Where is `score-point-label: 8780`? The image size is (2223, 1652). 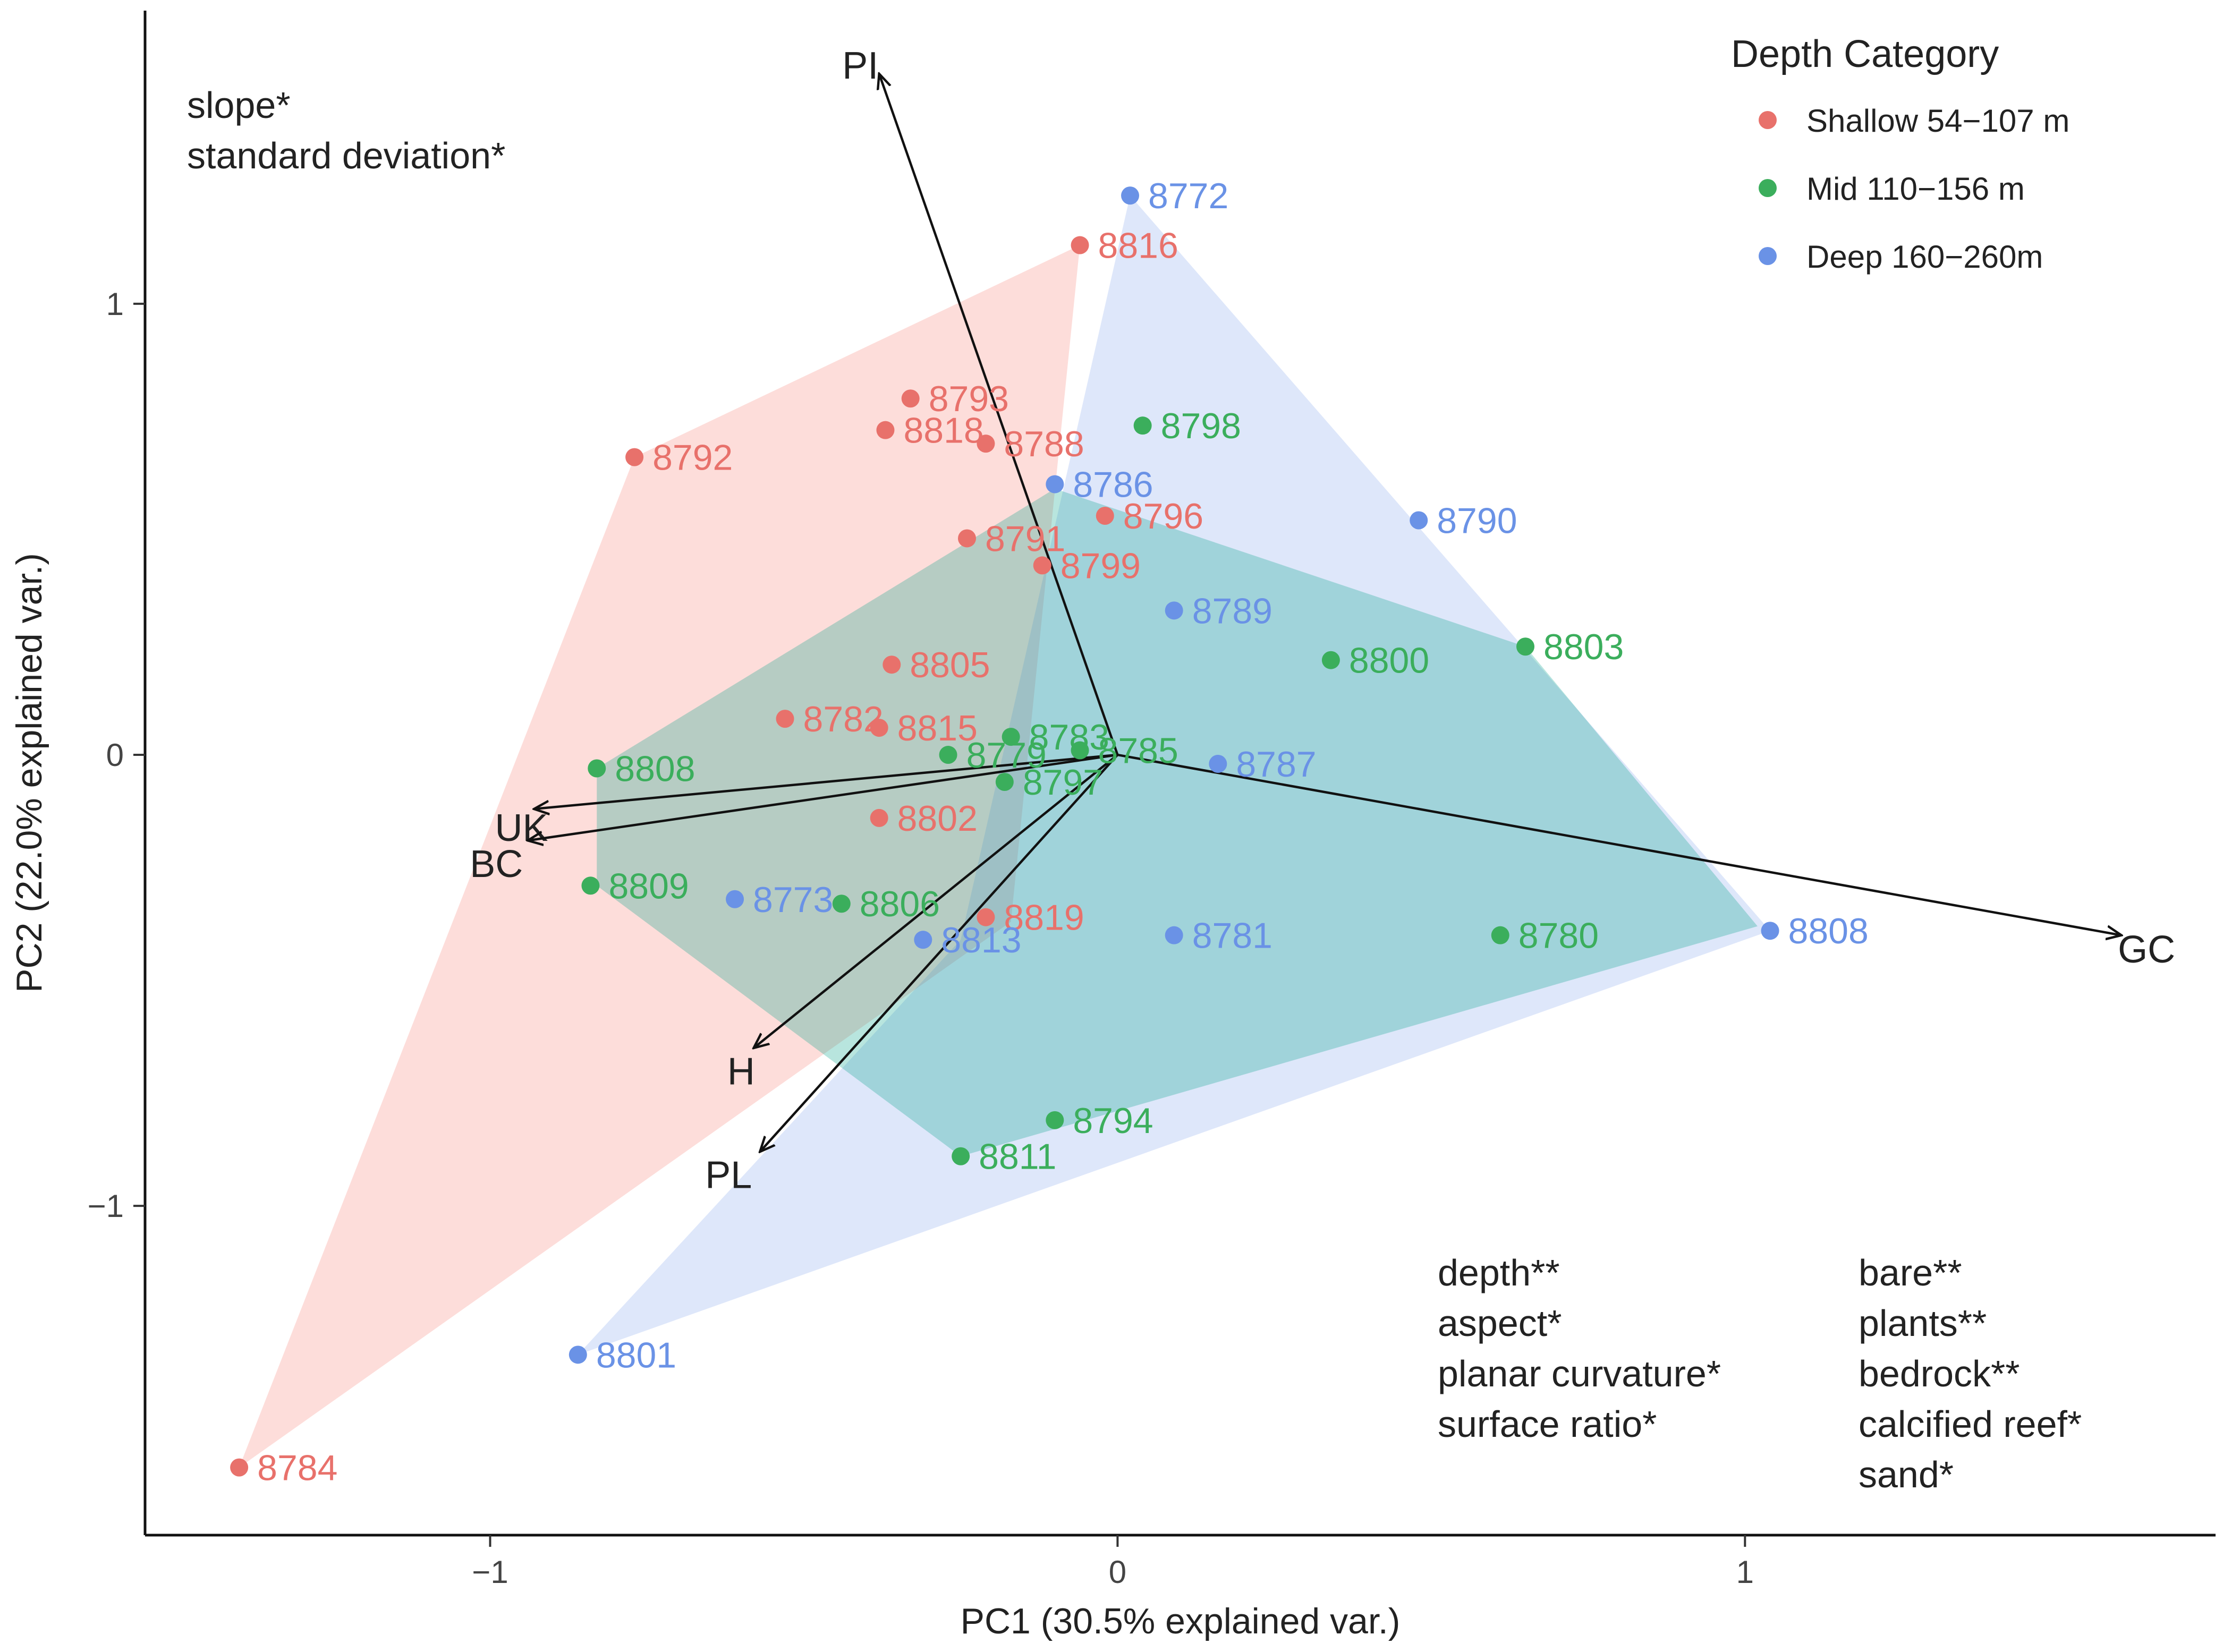 score-point-label: 8780 is located at coordinates (1559, 936).